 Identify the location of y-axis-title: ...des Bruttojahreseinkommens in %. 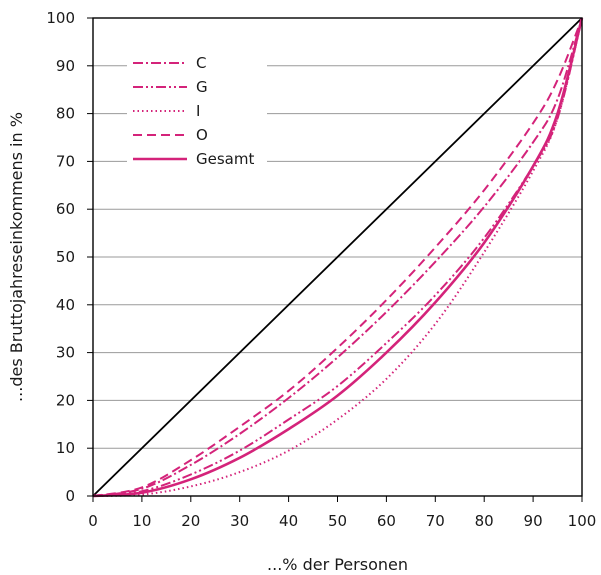
(16, 257).